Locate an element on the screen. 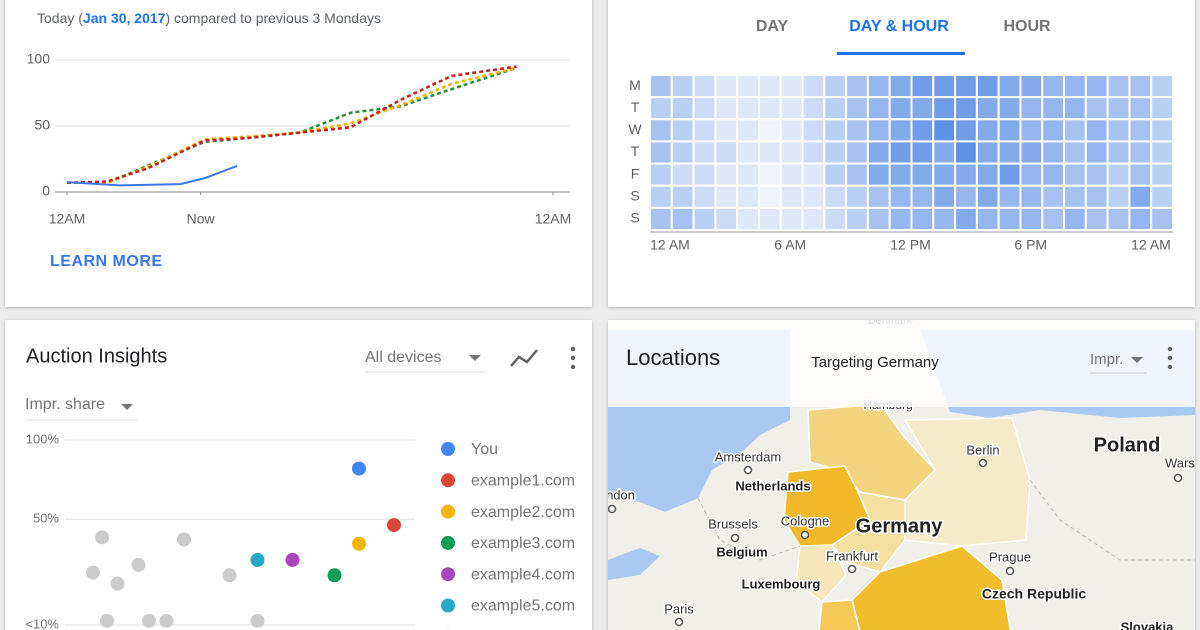 This screenshot has width=1200, height=630. tab: DAY & HOUR is located at coordinates (899, 26).